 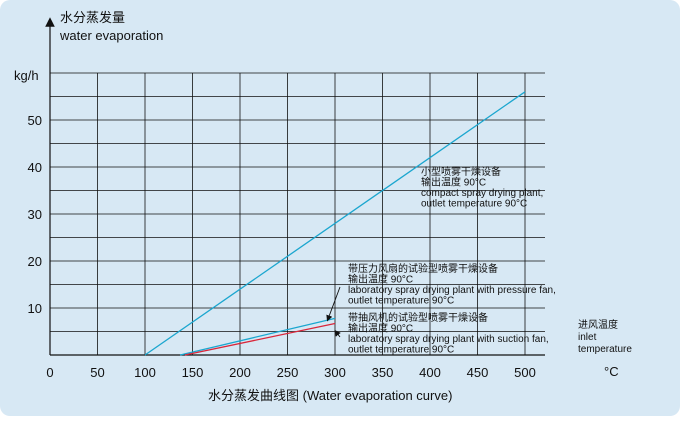 What do you see at coordinates (193, 372) in the screenshot?
I see `x-tick-label: 150` at bounding box center [193, 372].